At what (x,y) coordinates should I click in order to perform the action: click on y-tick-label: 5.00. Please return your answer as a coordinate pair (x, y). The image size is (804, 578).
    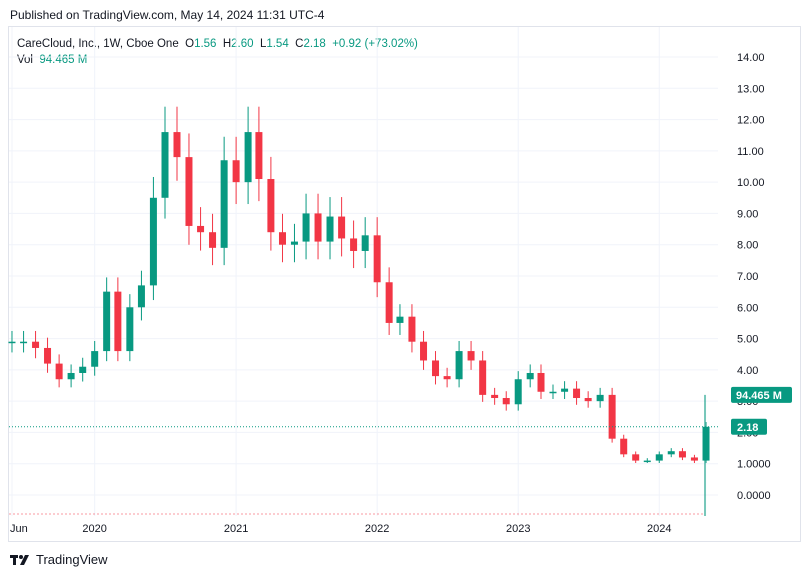
    Looking at the image, I should click on (747, 340).